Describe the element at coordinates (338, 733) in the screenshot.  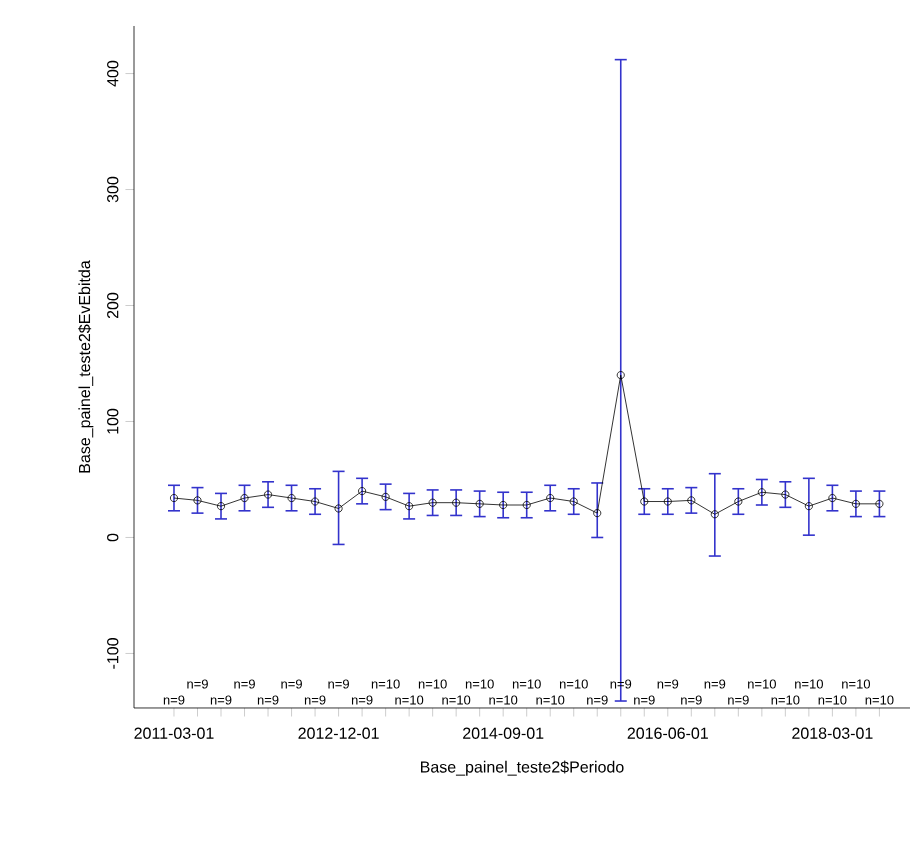
I see `x-tick-label: 2012-12-01` at that location.